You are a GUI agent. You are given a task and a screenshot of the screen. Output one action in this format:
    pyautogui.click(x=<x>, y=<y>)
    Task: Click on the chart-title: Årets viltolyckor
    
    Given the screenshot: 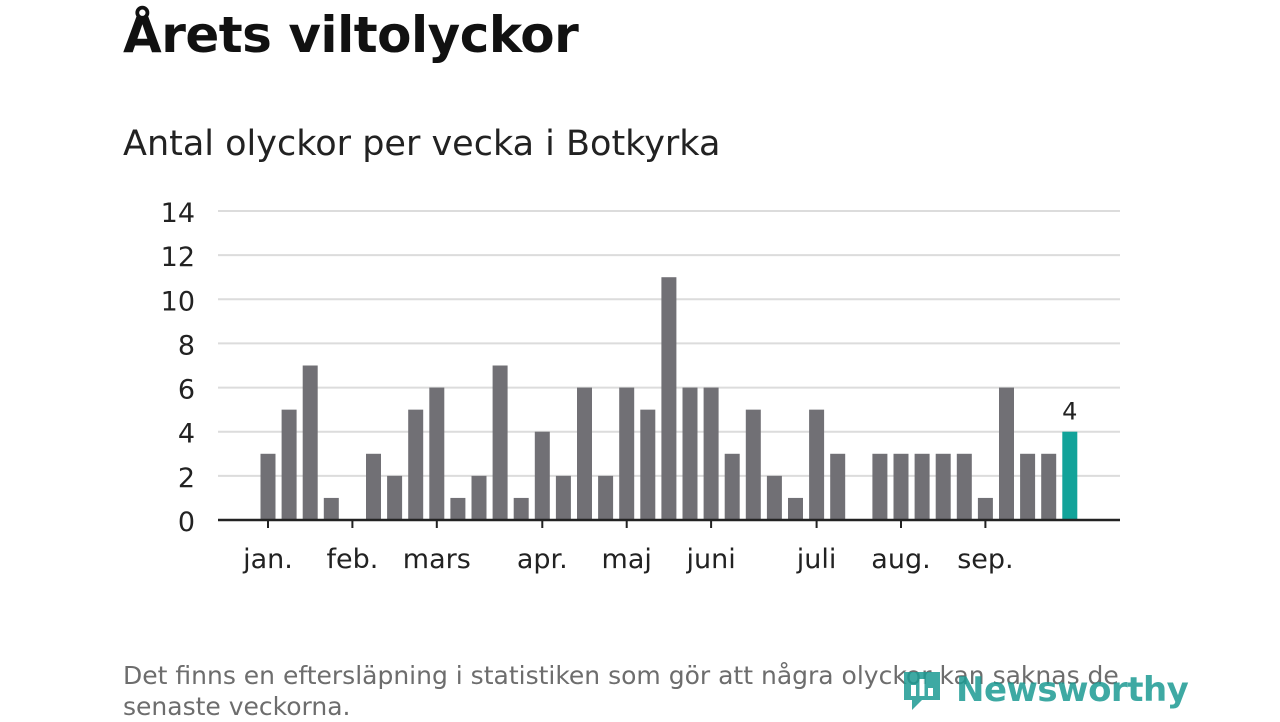 What is the action you would take?
    pyautogui.click(x=351, y=35)
    